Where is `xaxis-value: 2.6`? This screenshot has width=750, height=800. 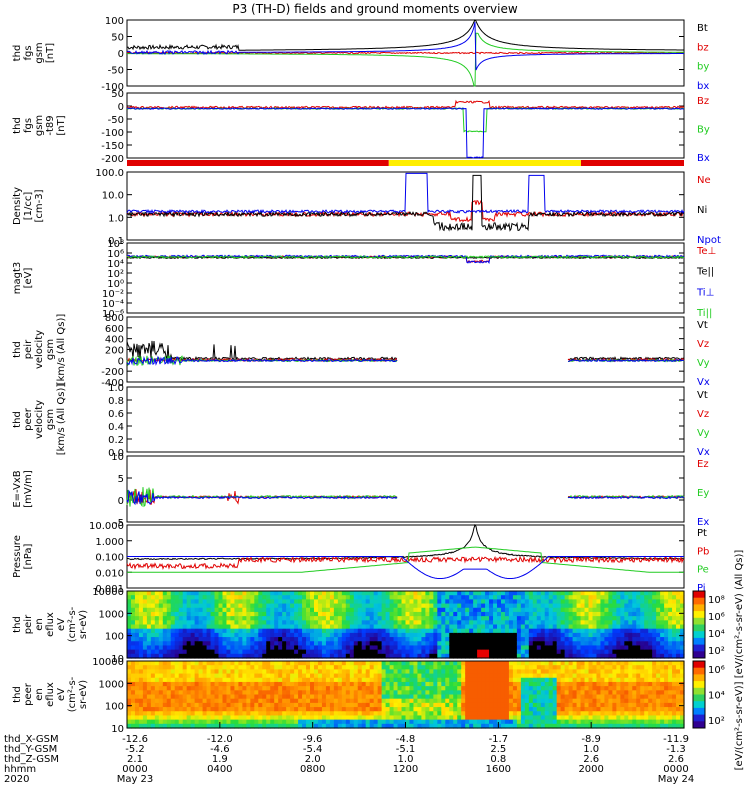 xaxis-value: 2.6 is located at coordinates (591, 759).